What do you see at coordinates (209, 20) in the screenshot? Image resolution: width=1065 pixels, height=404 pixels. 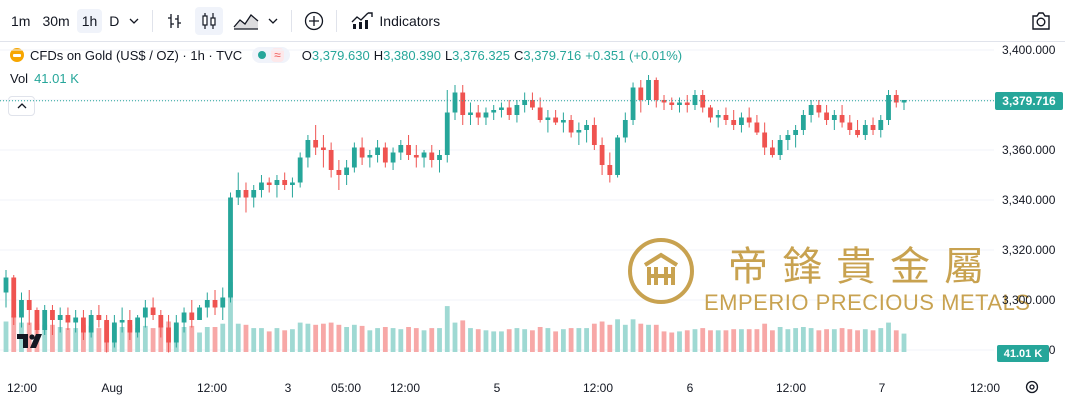 I see `candles-icon` at bounding box center [209, 20].